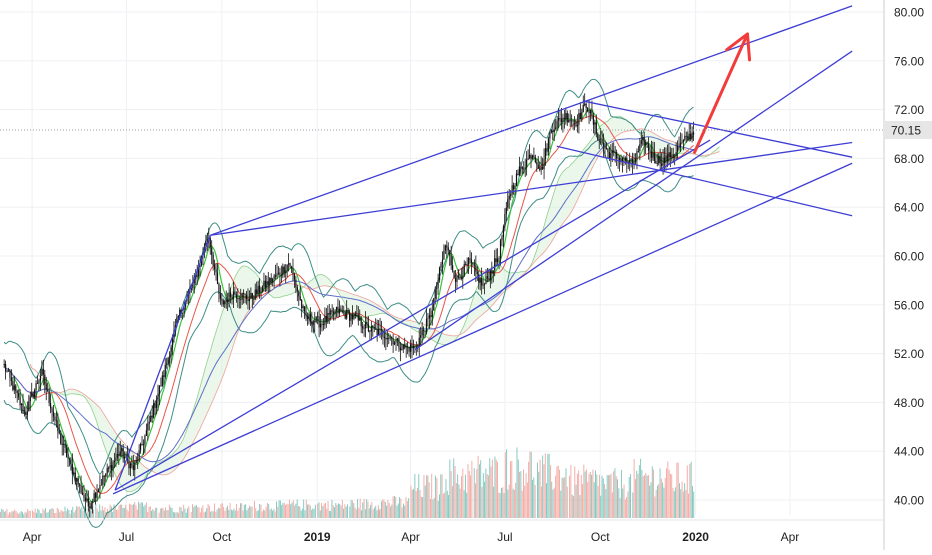 This screenshot has width=932, height=555. What do you see at coordinates (790, 537) in the screenshot?
I see `x-tick-label: Apr` at bounding box center [790, 537].